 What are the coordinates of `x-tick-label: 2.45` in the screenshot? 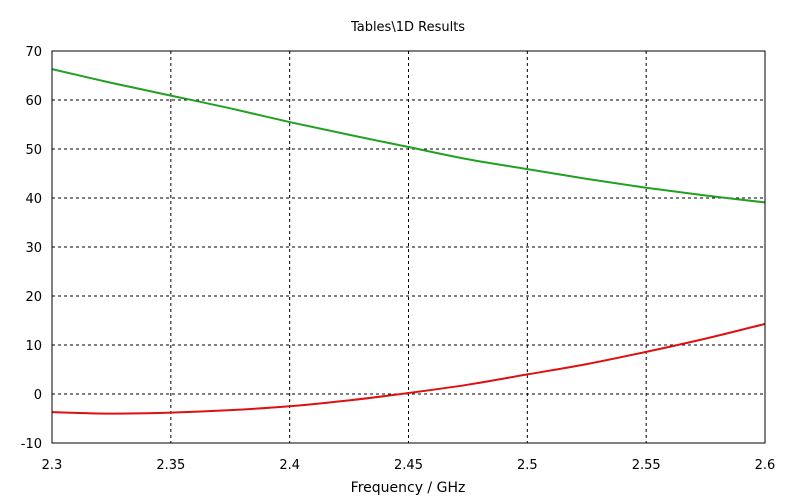 It's located at (408, 465).